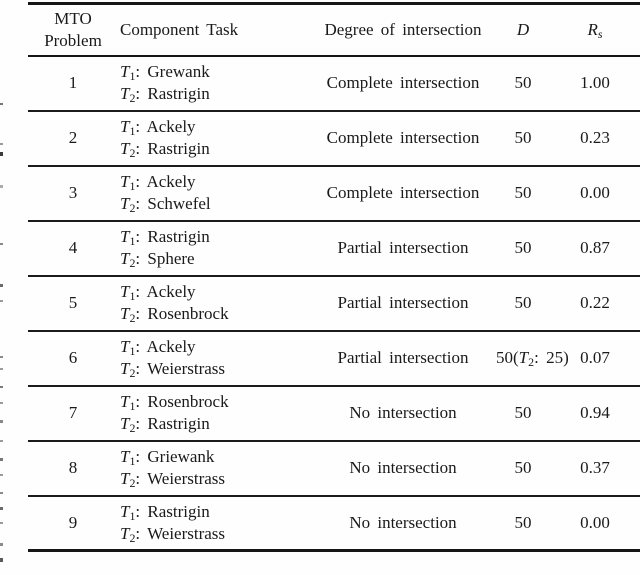 The width and height of the screenshot is (640, 575). What do you see at coordinates (73, 18) in the screenshot?
I see `header-mto-line1: MTO` at bounding box center [73, 18].